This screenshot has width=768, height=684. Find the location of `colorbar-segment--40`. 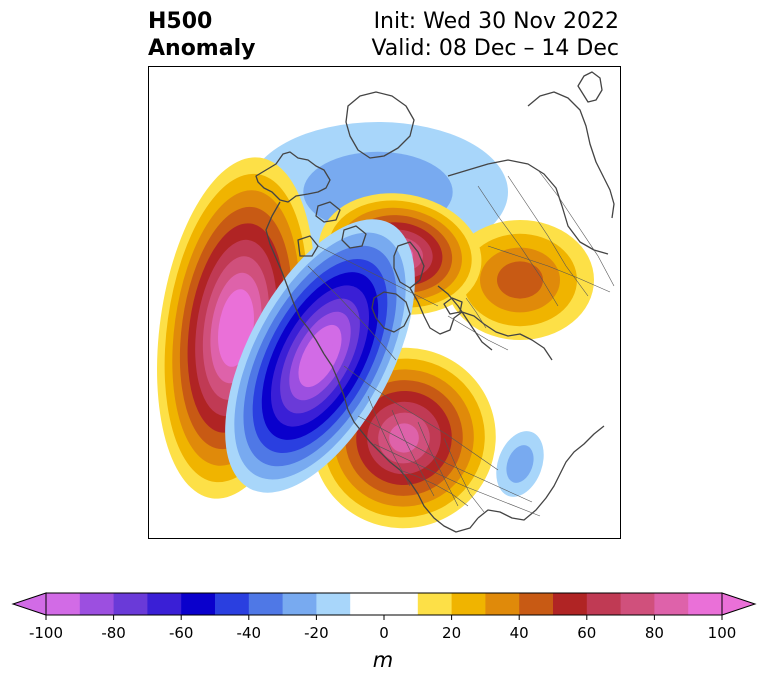

colorbar-segment--40 is located at coordinates (266, 604).